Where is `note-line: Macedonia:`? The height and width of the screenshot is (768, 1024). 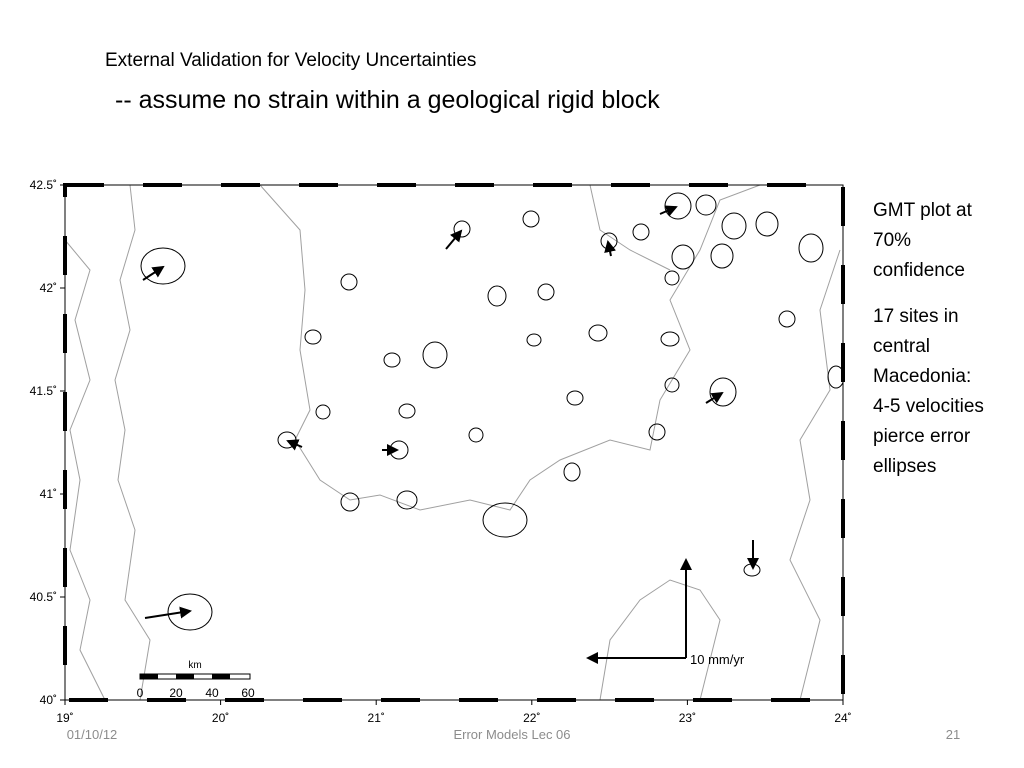 note-line: Macedonia: is located at coordinates (922, 376).